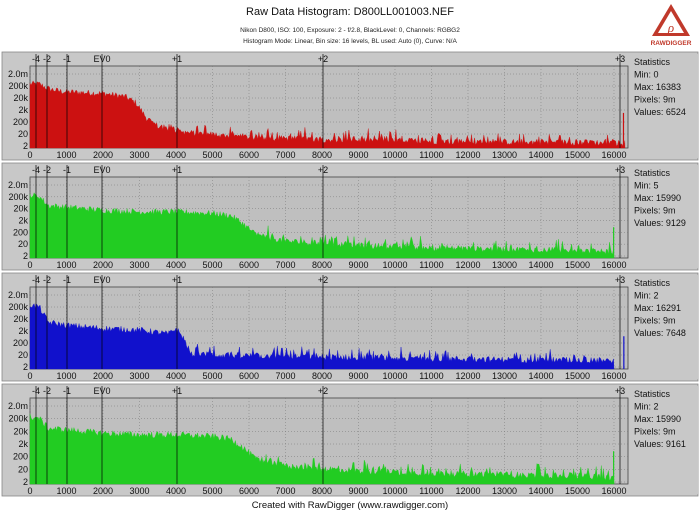 The width and height of the screenshot is (700, 514). What do you see at coordinates (671, 43) in the screenshot?
I see `svg-text: RAWDIGGER` at bounding box center [671, 43].